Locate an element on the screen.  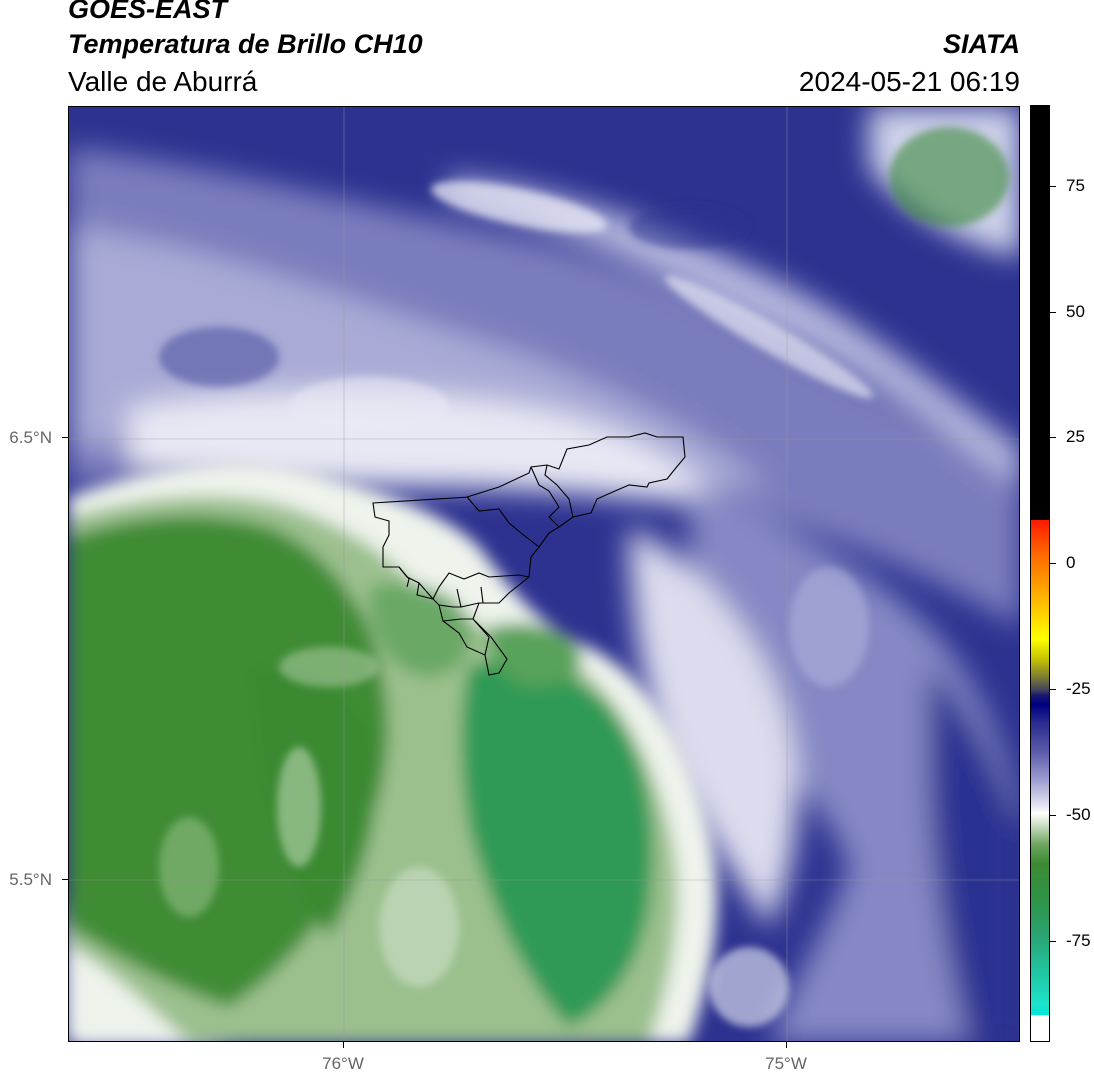
colorbar-tick-label: -50 is located at coordinates (1078, 815).